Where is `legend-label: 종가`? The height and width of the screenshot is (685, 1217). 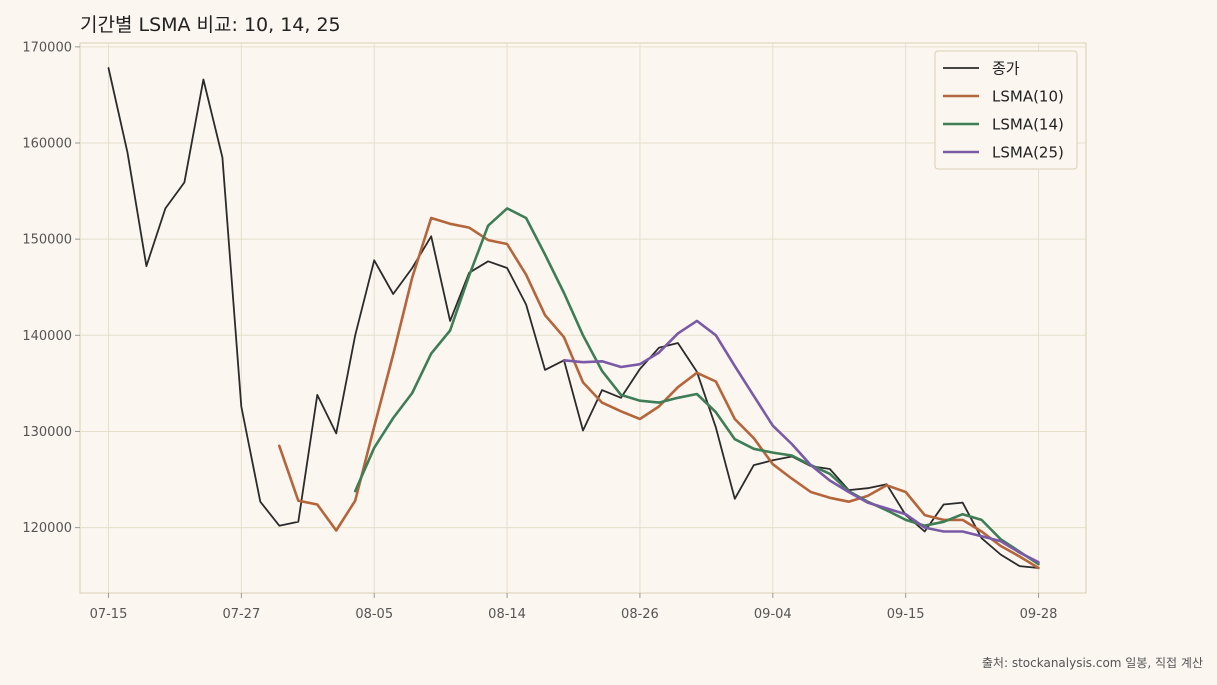 legend-label: 종가 is located at coordinates (1006, 69).